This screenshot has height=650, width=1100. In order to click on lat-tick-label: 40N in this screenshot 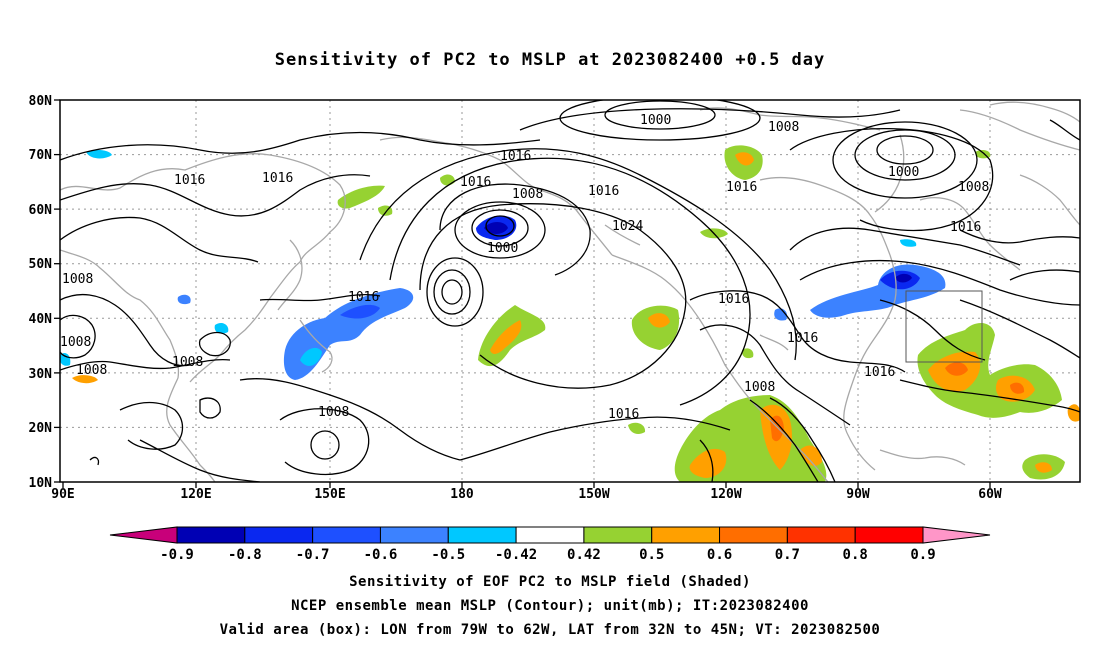, I will do `click(41, 319)`.